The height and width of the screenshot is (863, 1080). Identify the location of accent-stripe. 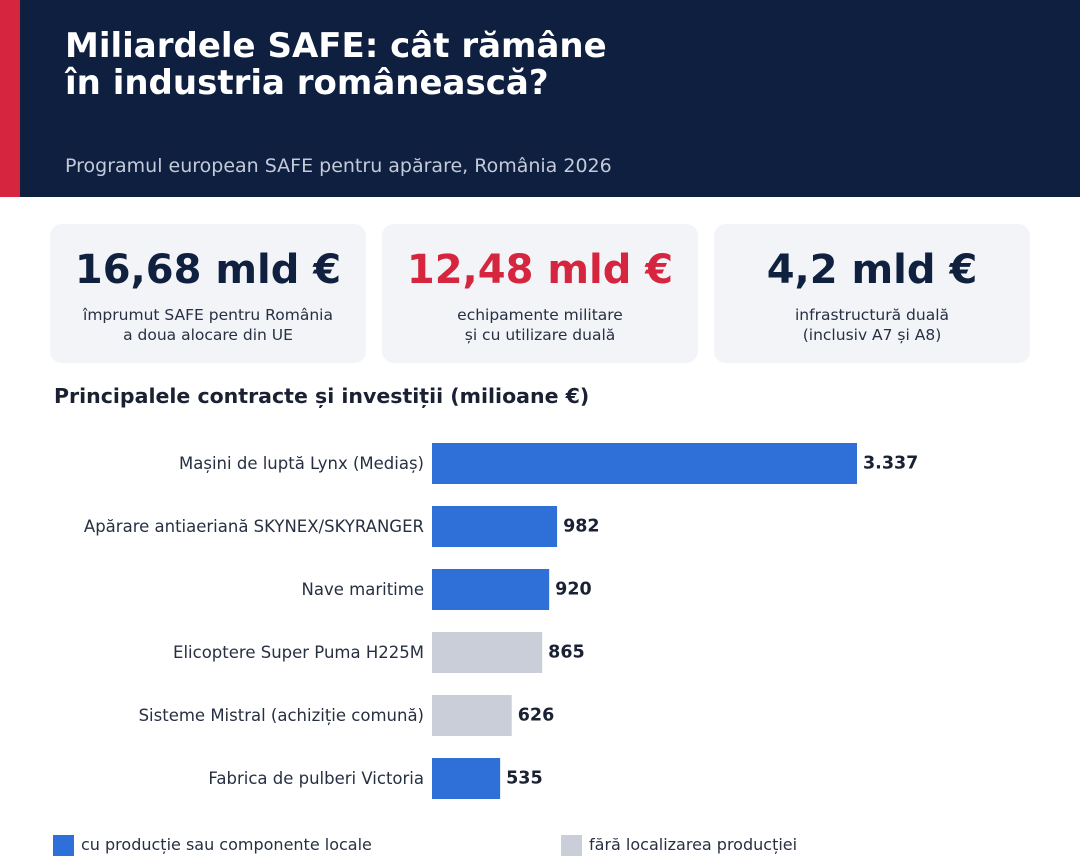
(10, 98).